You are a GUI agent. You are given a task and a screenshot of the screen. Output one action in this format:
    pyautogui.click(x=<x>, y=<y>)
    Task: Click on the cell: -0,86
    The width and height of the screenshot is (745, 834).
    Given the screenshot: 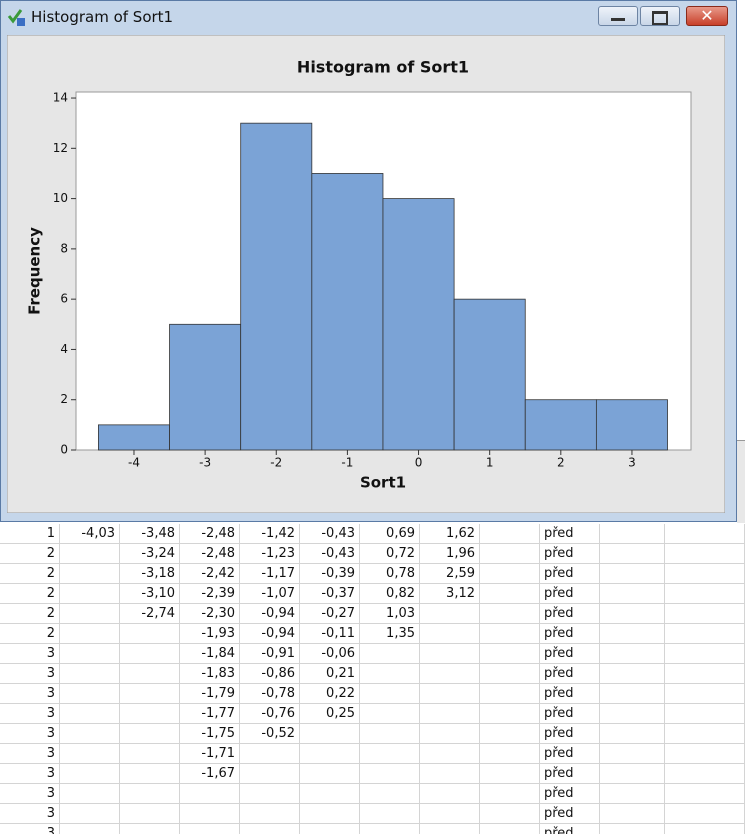 What is the action you would take?
    pyautogui.click(x=270, y=674)
    